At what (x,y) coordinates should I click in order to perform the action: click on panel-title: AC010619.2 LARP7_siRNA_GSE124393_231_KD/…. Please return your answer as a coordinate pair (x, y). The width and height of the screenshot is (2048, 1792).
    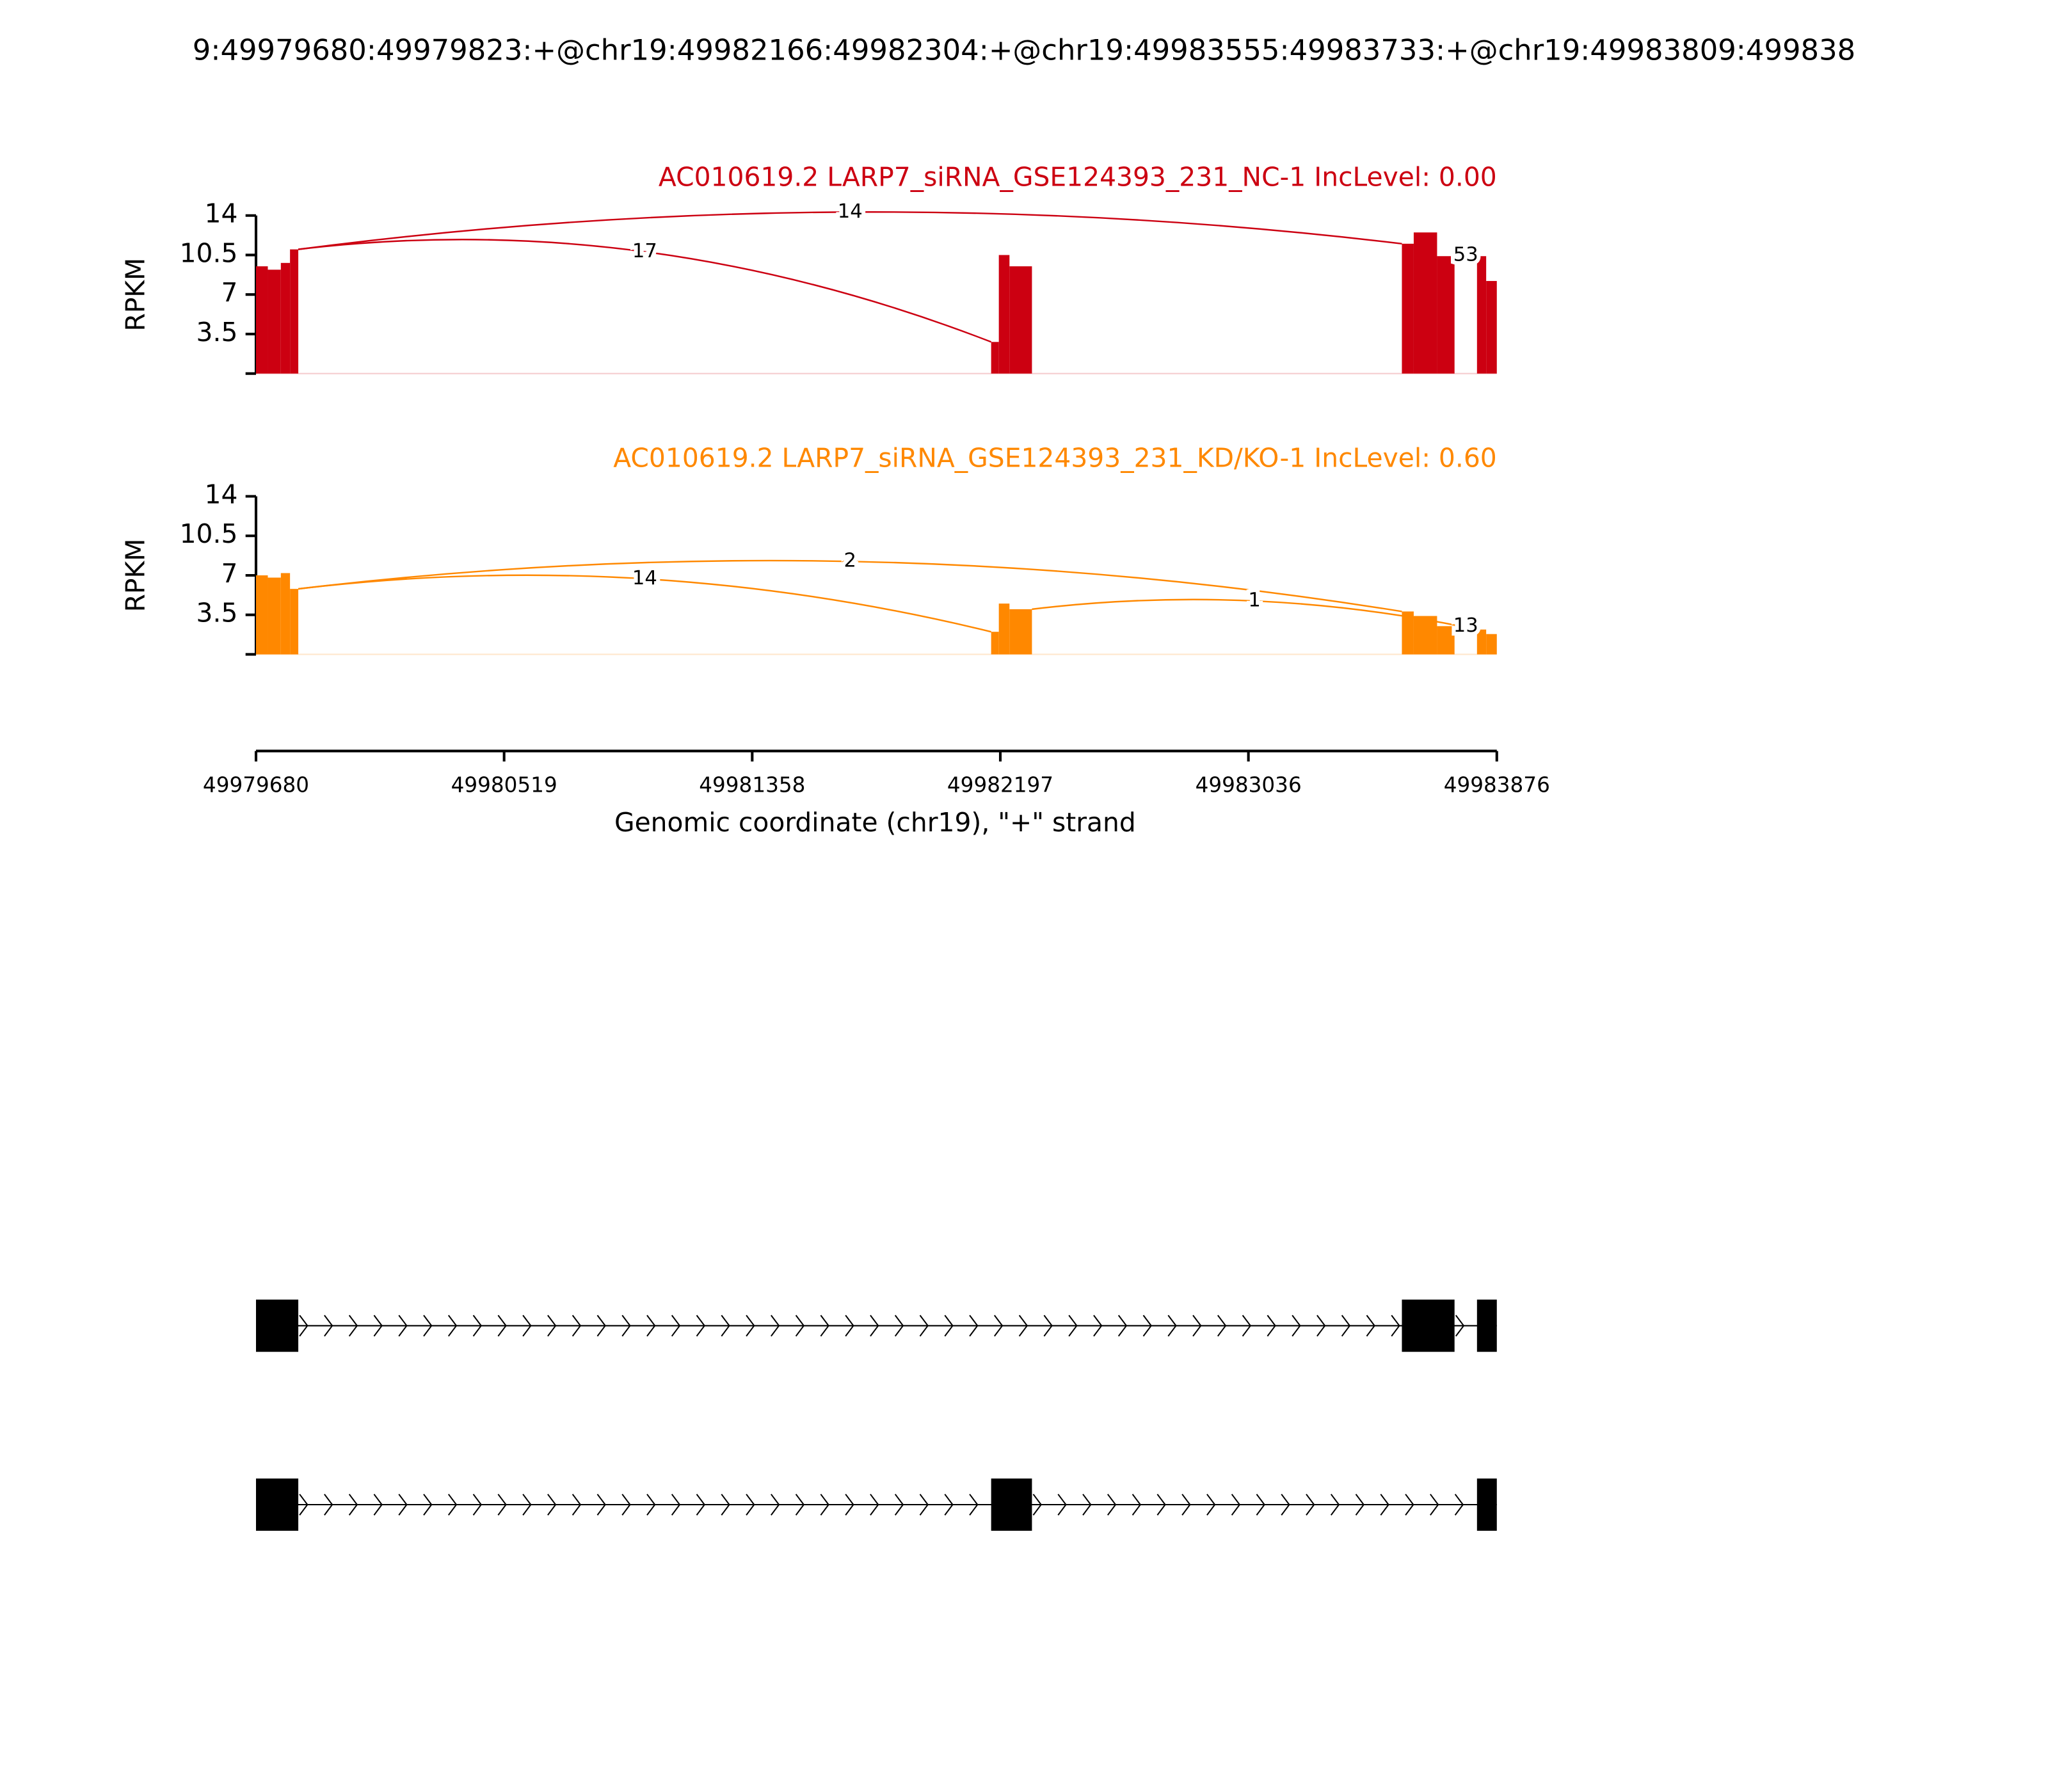
    Looking at the image, I should click on (1055, 457).